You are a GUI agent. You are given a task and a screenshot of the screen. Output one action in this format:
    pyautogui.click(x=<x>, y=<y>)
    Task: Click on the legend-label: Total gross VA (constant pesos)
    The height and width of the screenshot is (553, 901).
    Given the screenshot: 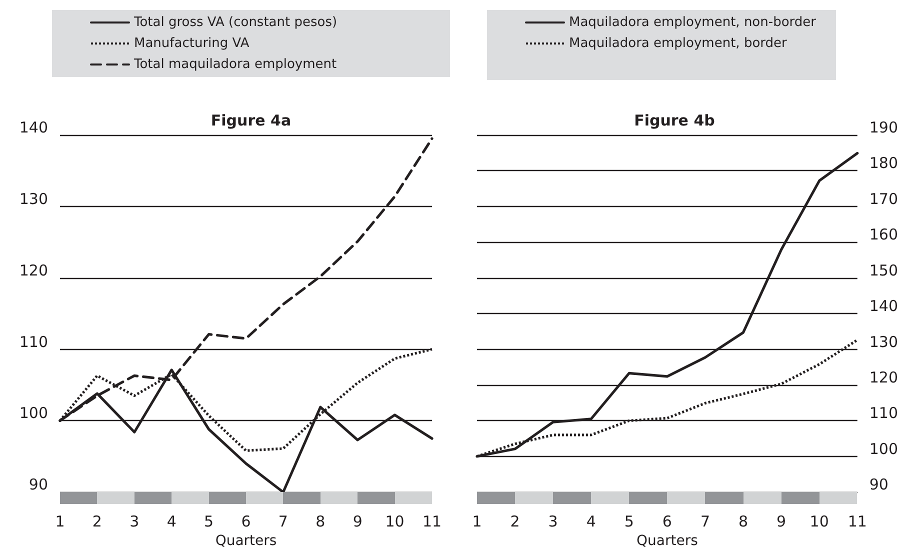 What is the action you would take?
    pyautogui.click(x=235, y=22)
    